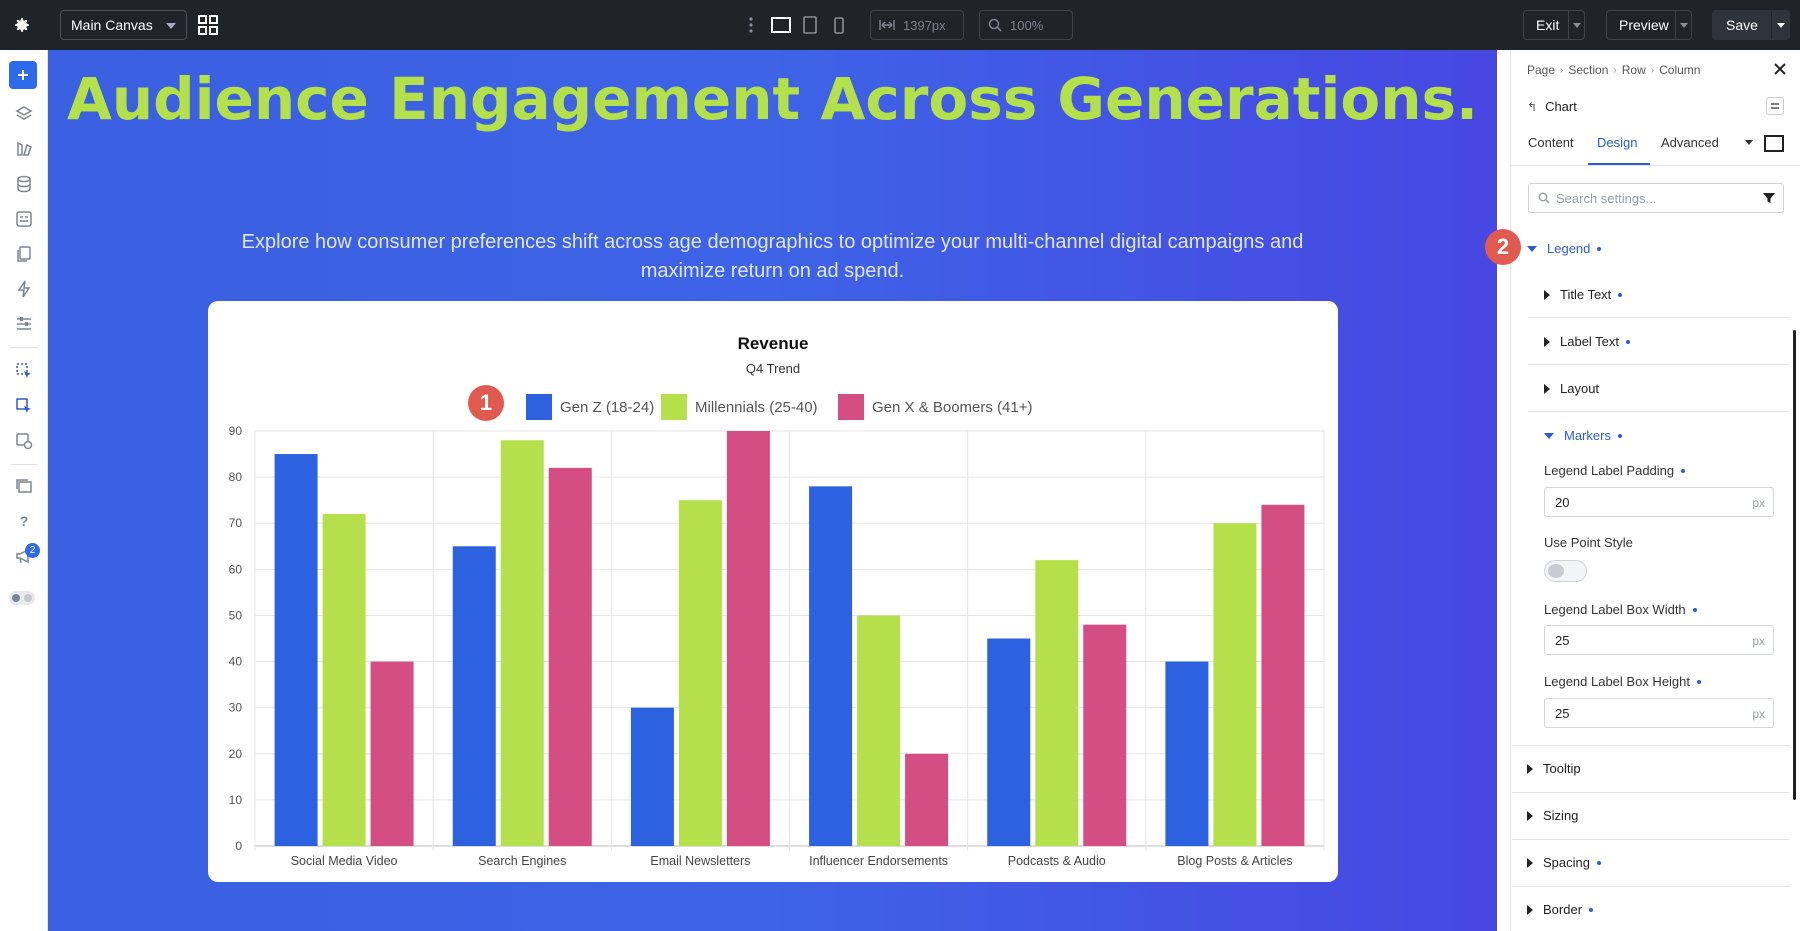 The width and height of the screenshot is (1800, 931). I want to click on markers-section: Markers, so click(1583, 435).